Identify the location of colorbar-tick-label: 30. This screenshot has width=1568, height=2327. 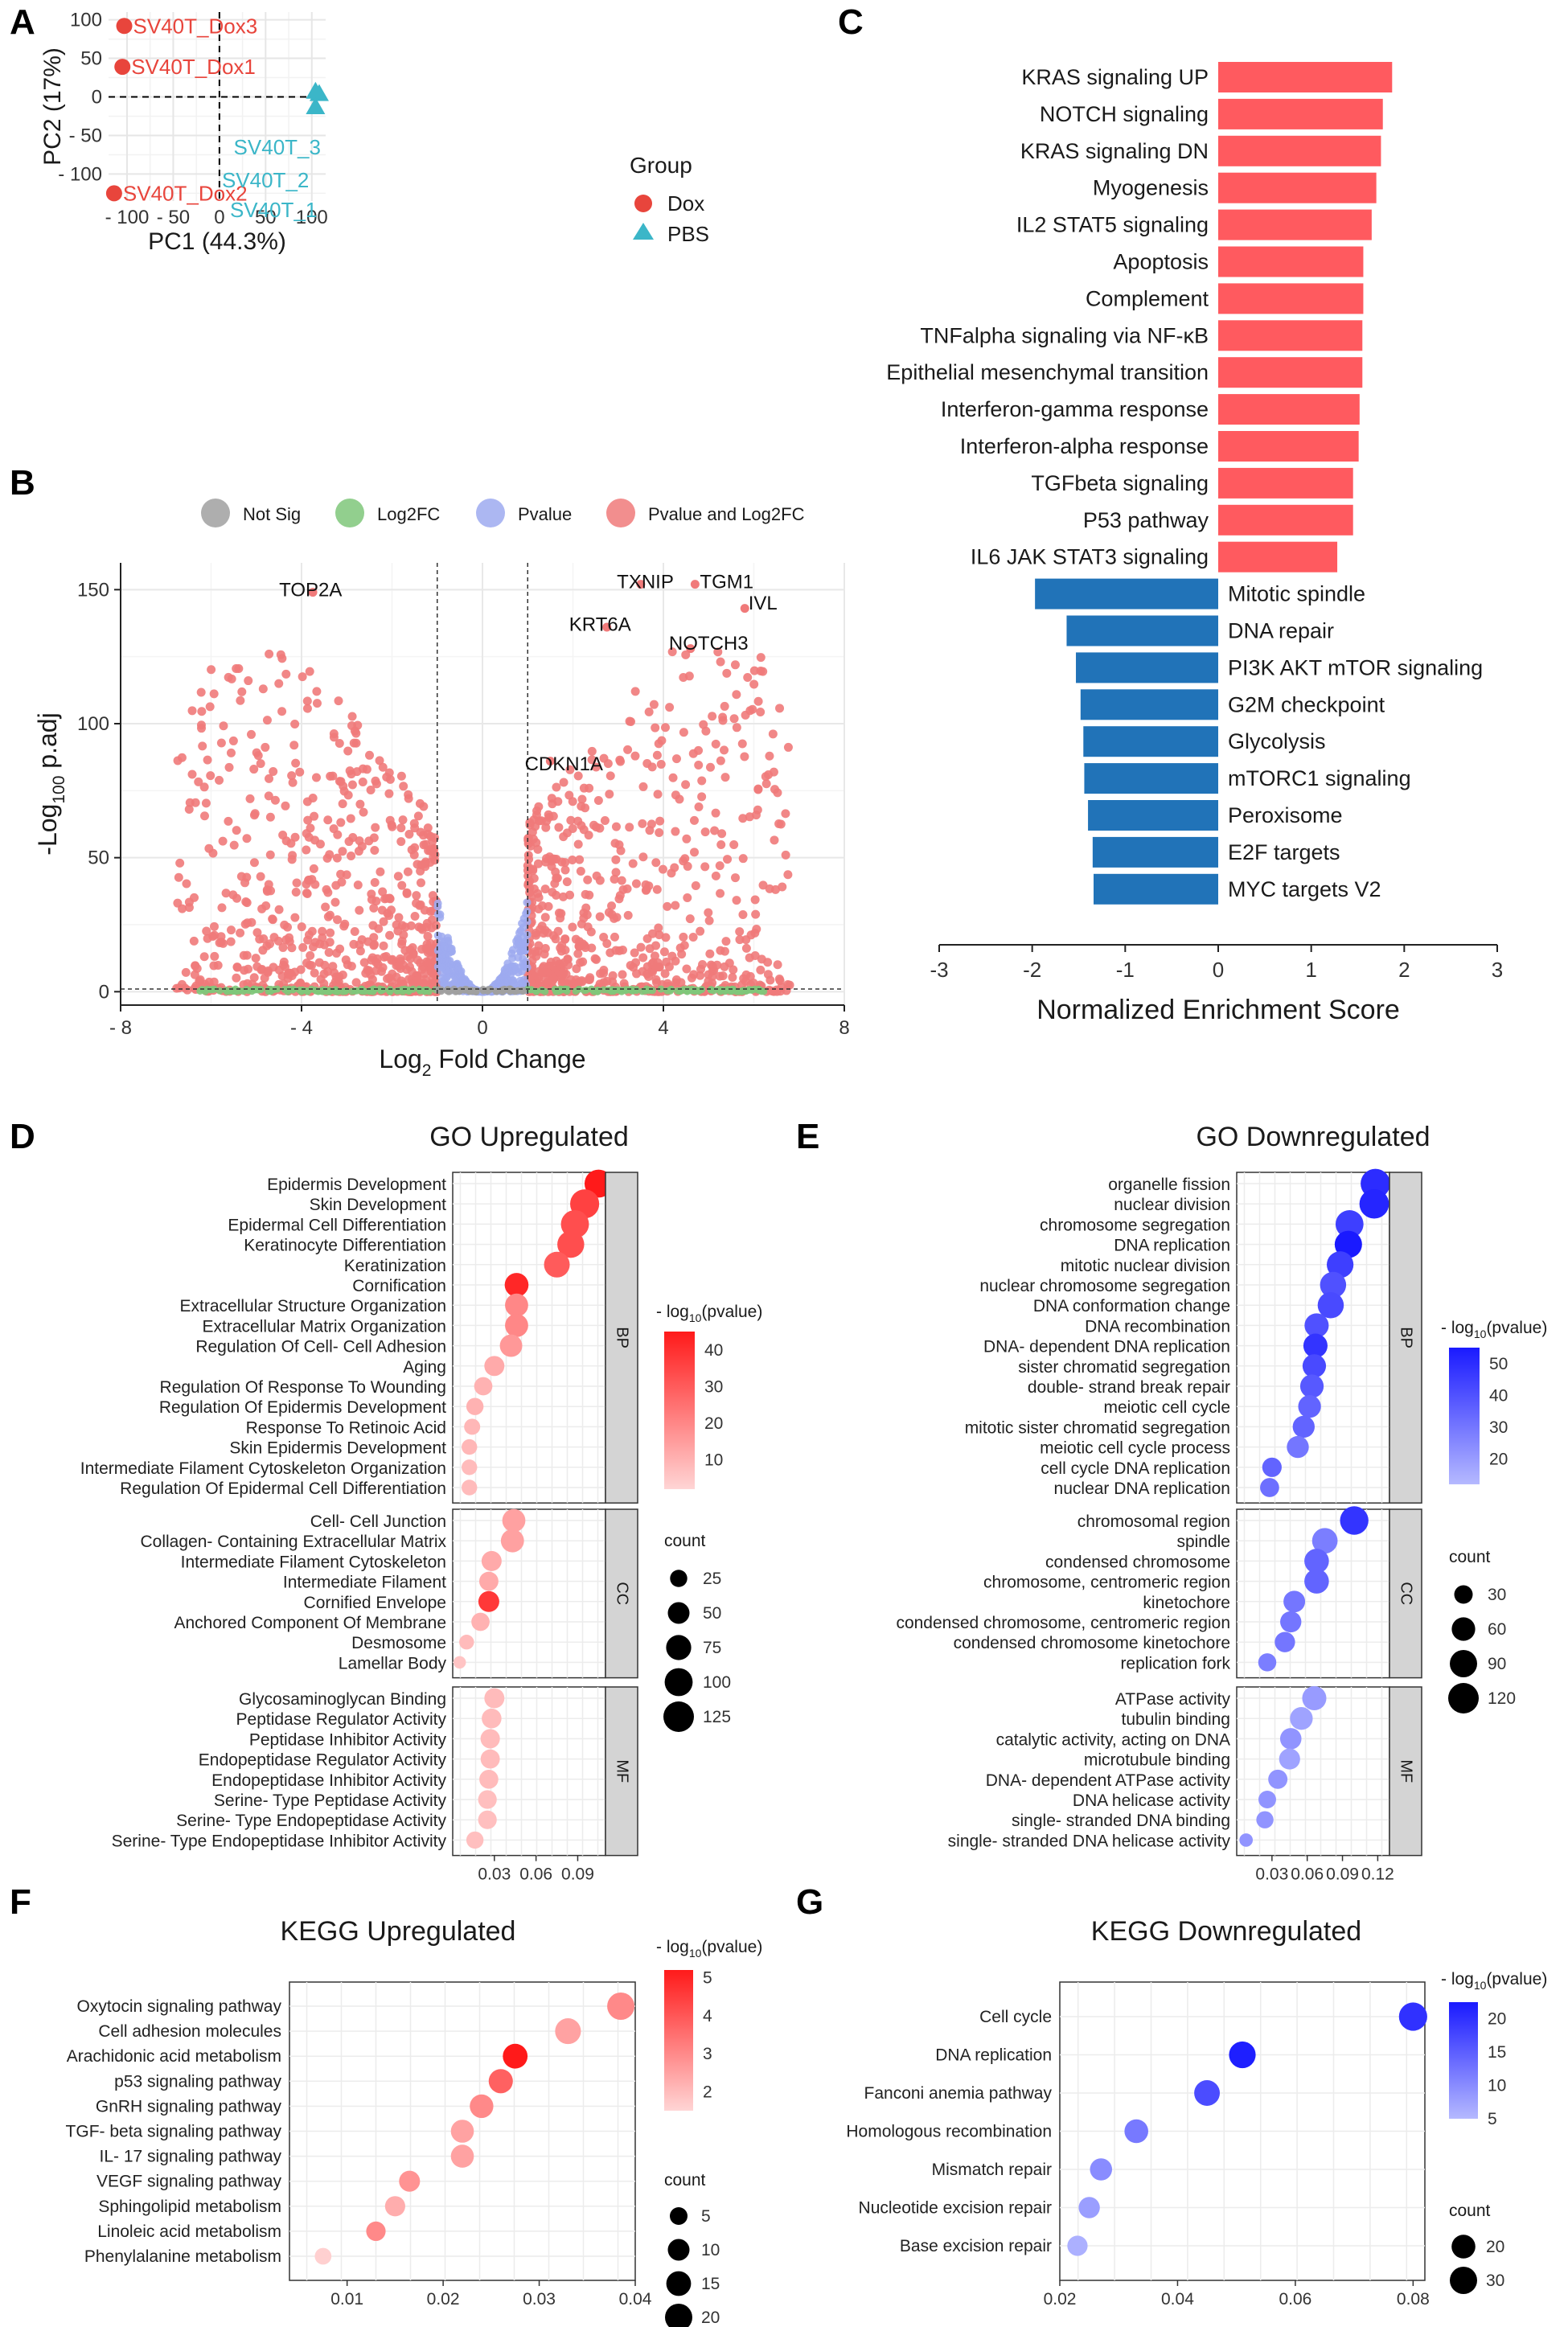
(1498, 1427).